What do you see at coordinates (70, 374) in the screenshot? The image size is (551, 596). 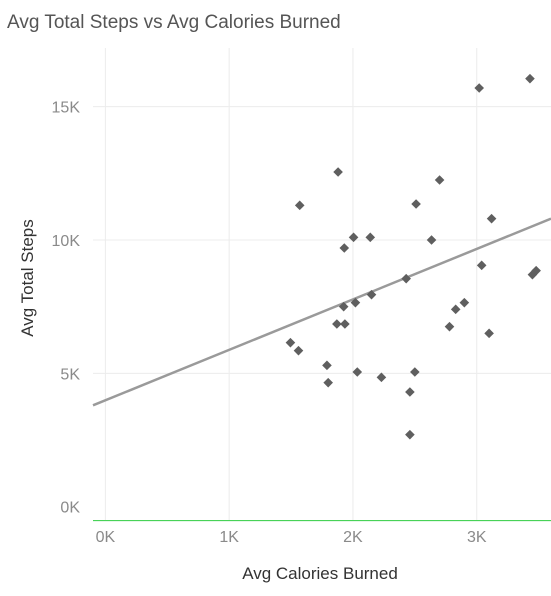 I see `y-tick-label: 5K` at bounding box center [70, 374].